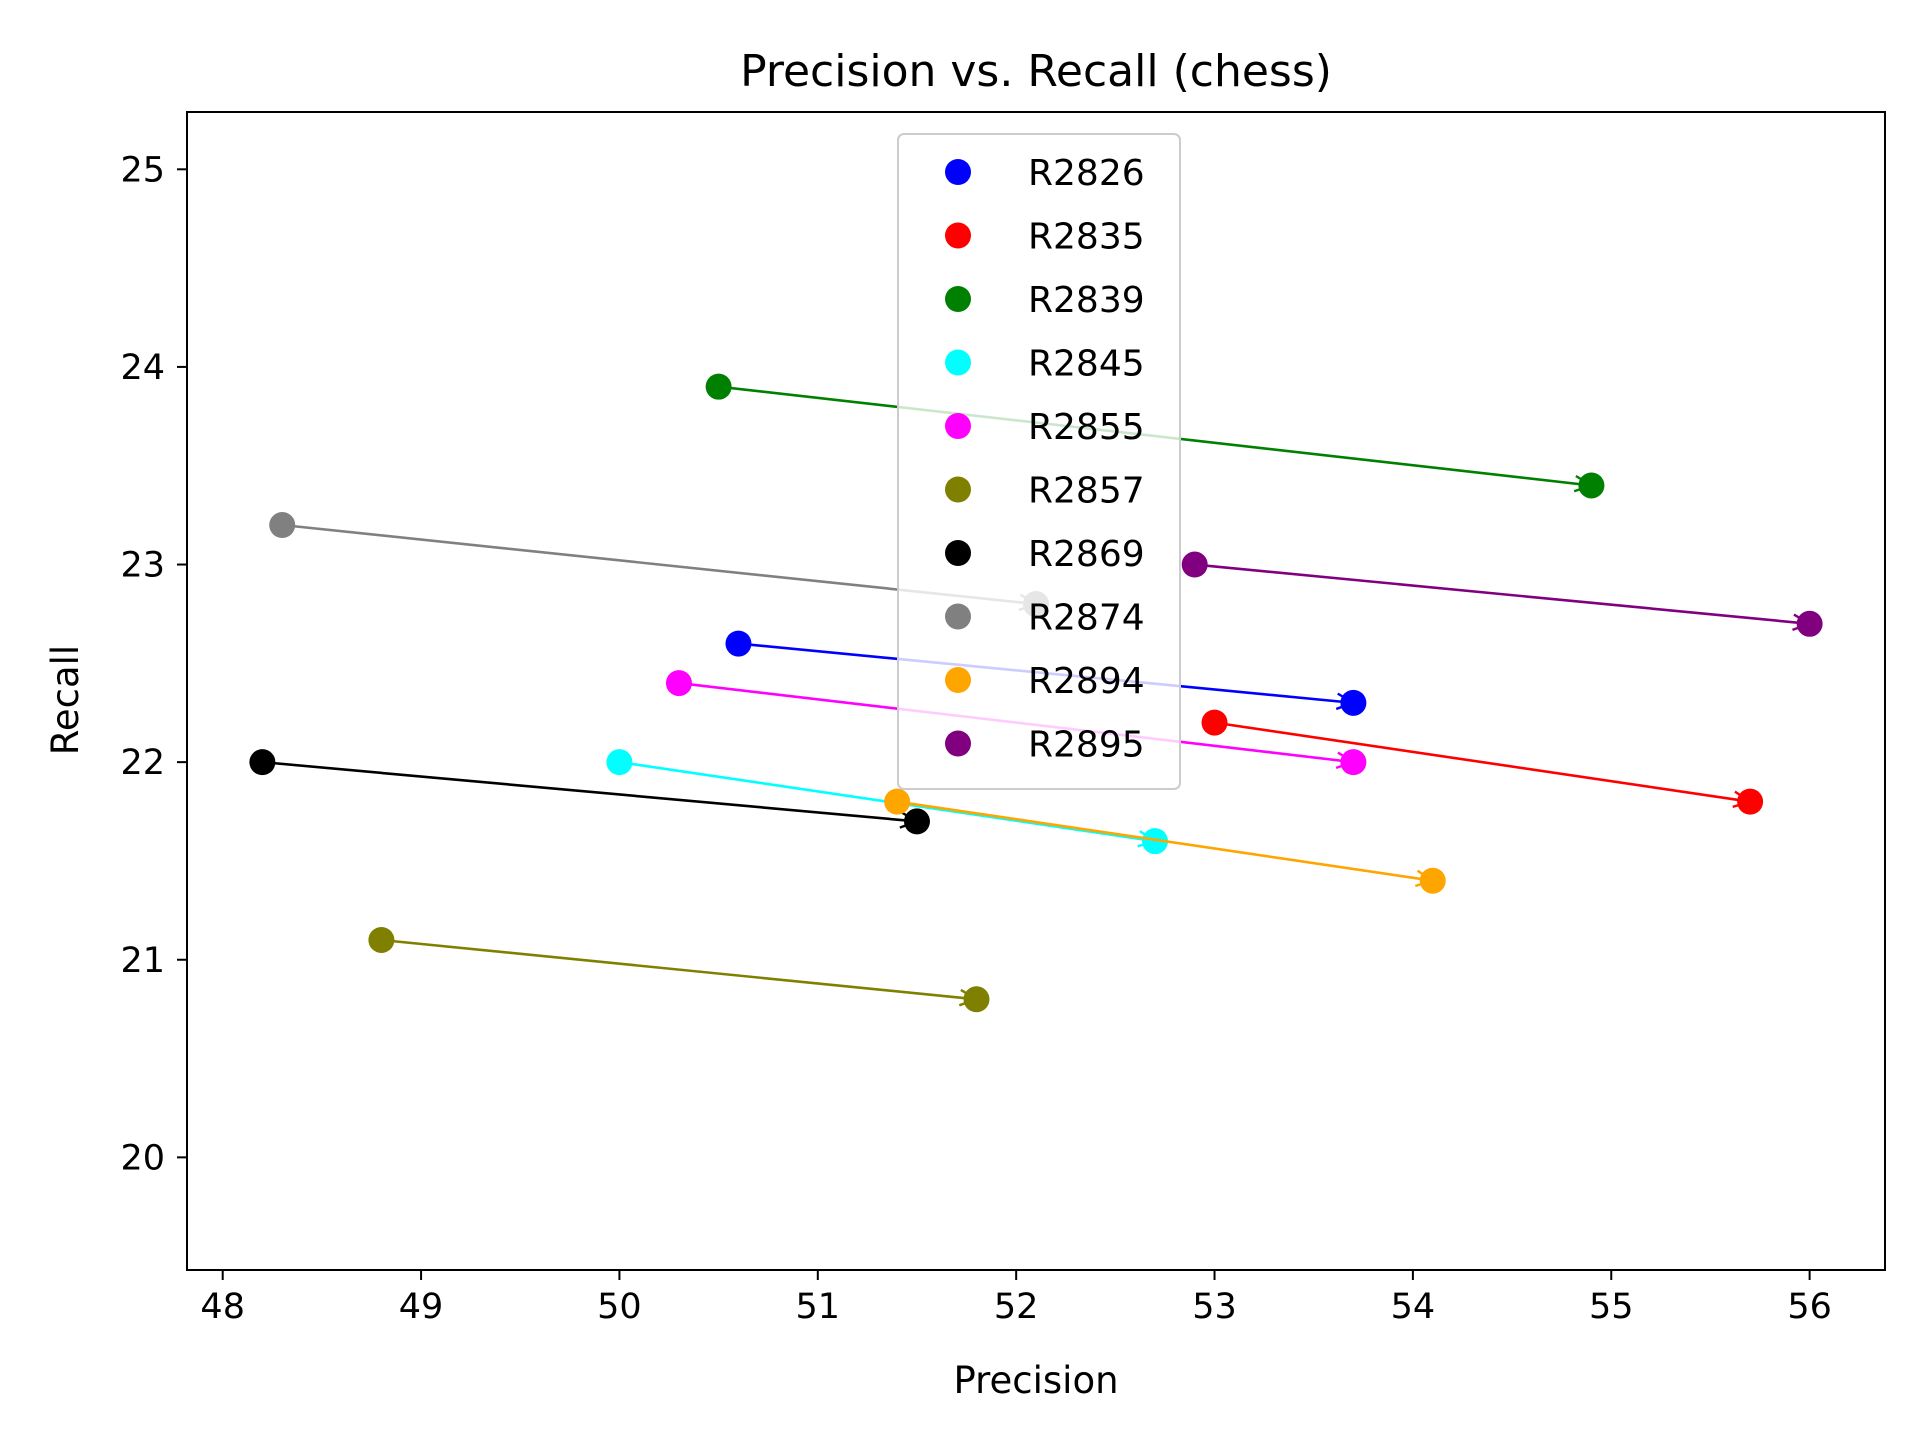 The height and width of the screenshot is (1440, 1920). I want to click on y-tick-label: 25, so click(142, 170).